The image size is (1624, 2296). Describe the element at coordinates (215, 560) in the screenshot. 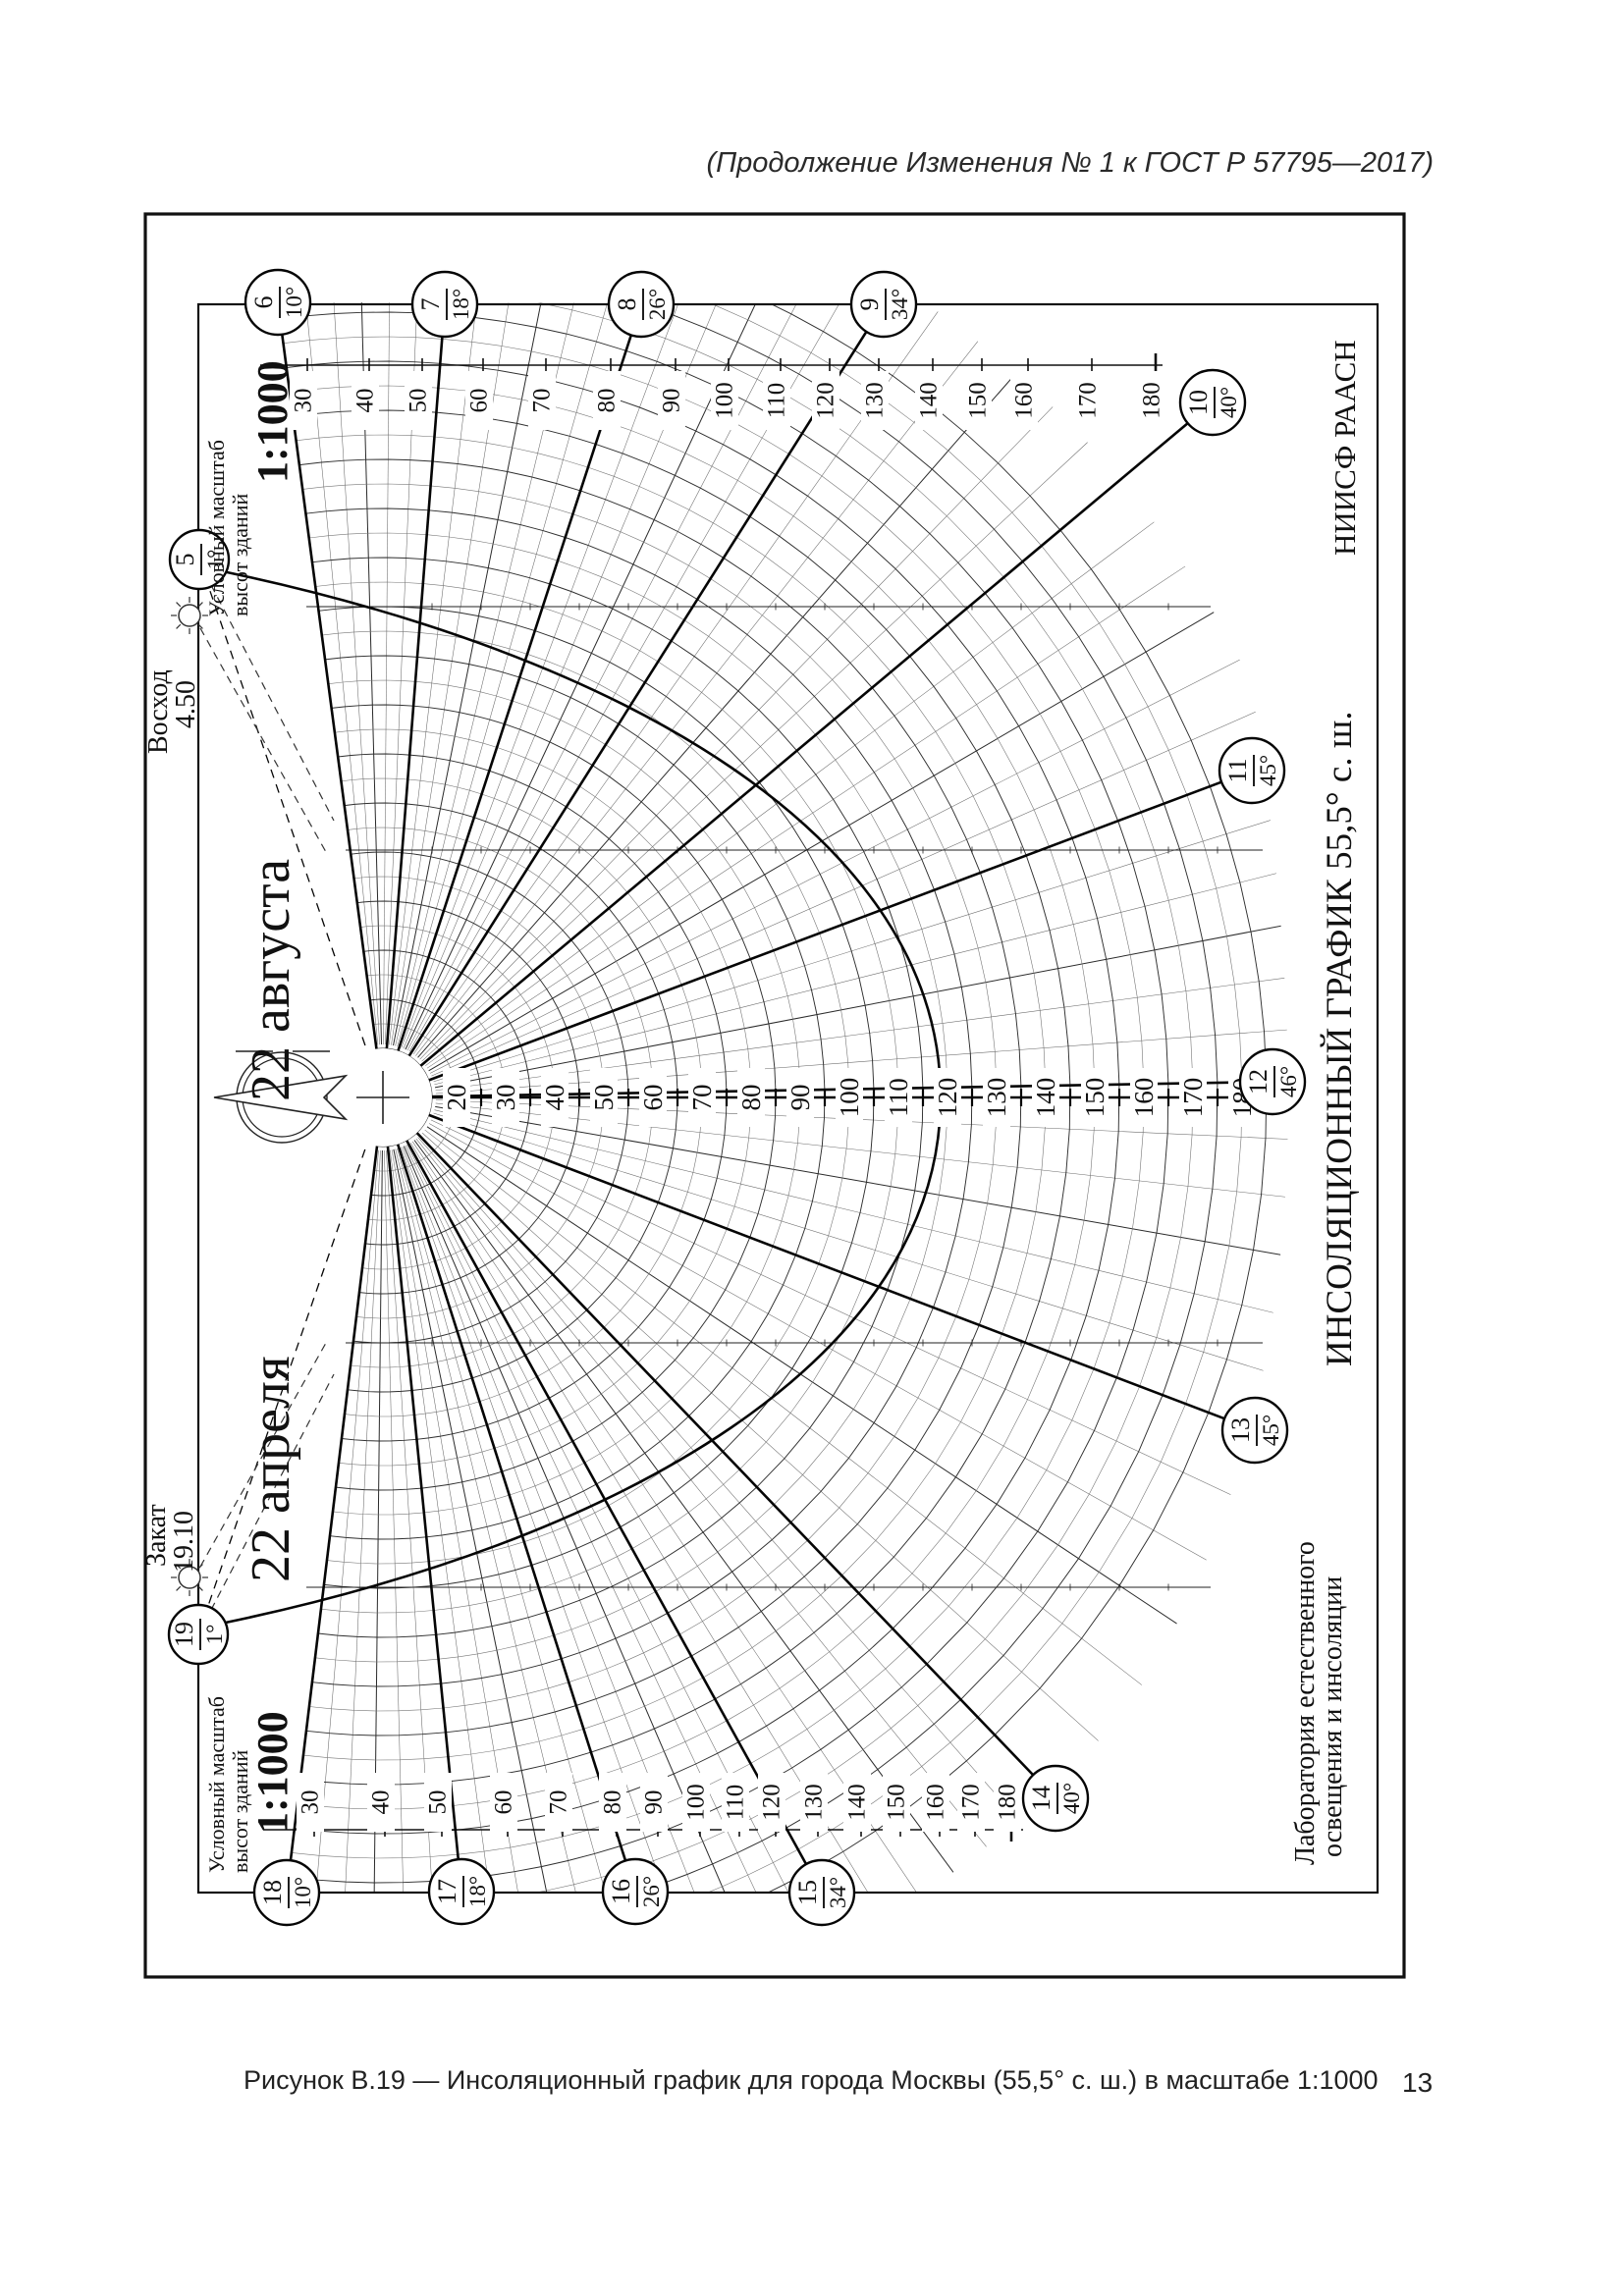

I see `hour-altitude: 1°` at that location.